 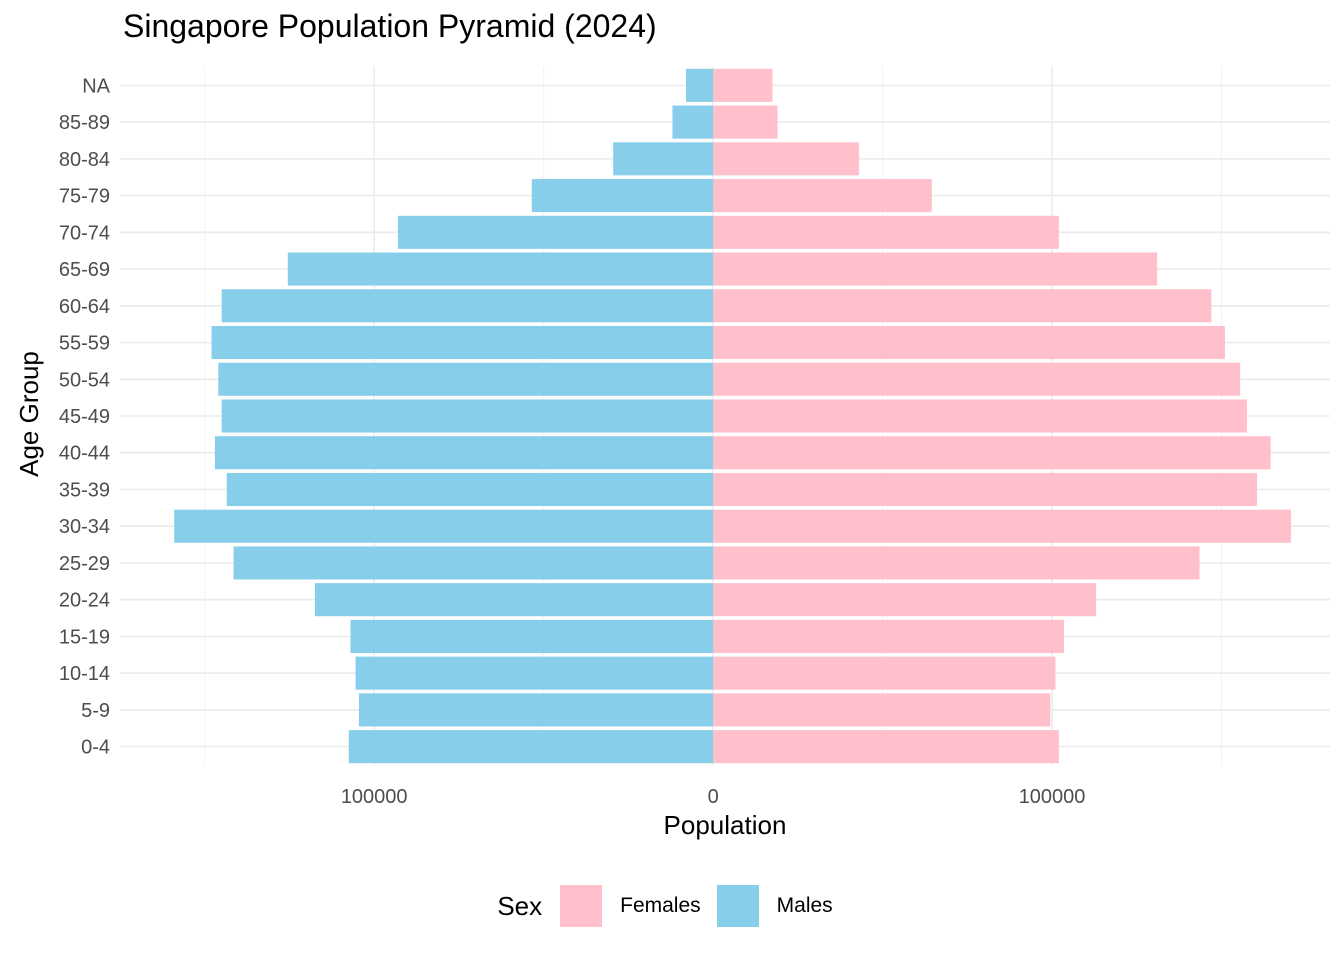 What do you see at coordinates (774, 906) in the screenshot?
I see `legend-item-males: Males` at bounding box center [774, 906].